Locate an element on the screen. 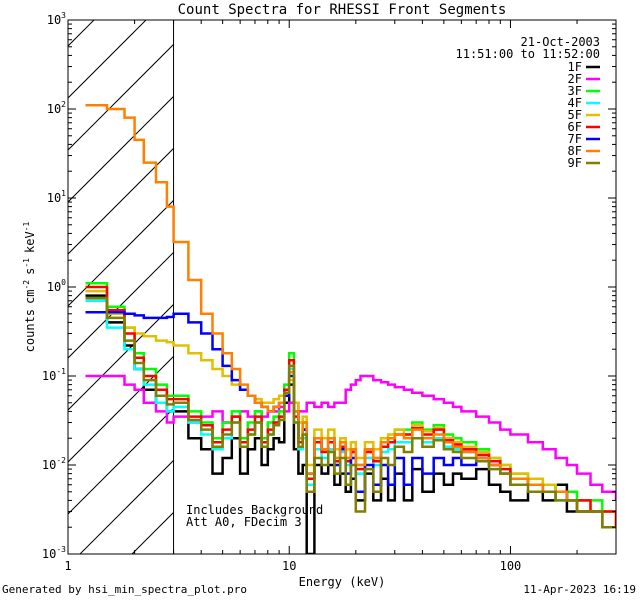  observation-time-range: 11:51:00 to 11:52:00 is located at coordinates (528, 54).